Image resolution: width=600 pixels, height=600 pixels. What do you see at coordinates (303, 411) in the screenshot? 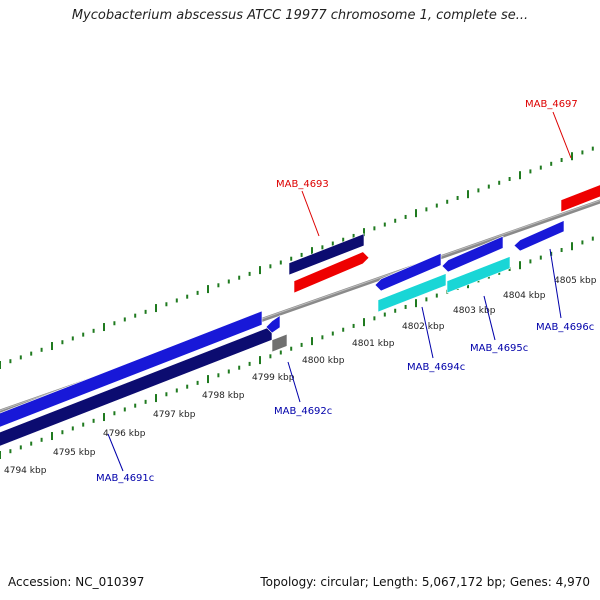
I see `gene-label-mab-4692c: MAB_4692c` at bounding box center [303, 411].